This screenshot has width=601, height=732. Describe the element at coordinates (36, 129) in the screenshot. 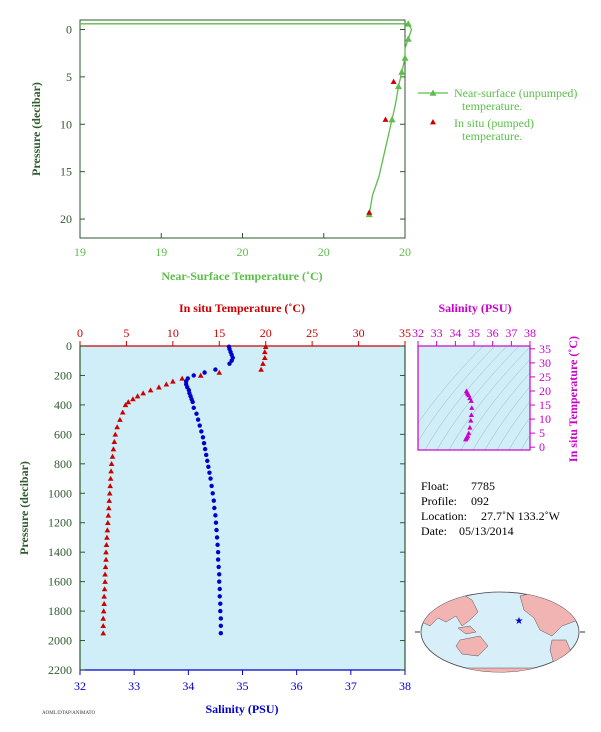

I see `near-surface-y-axis-label: Pressure (decibar)` at that location.